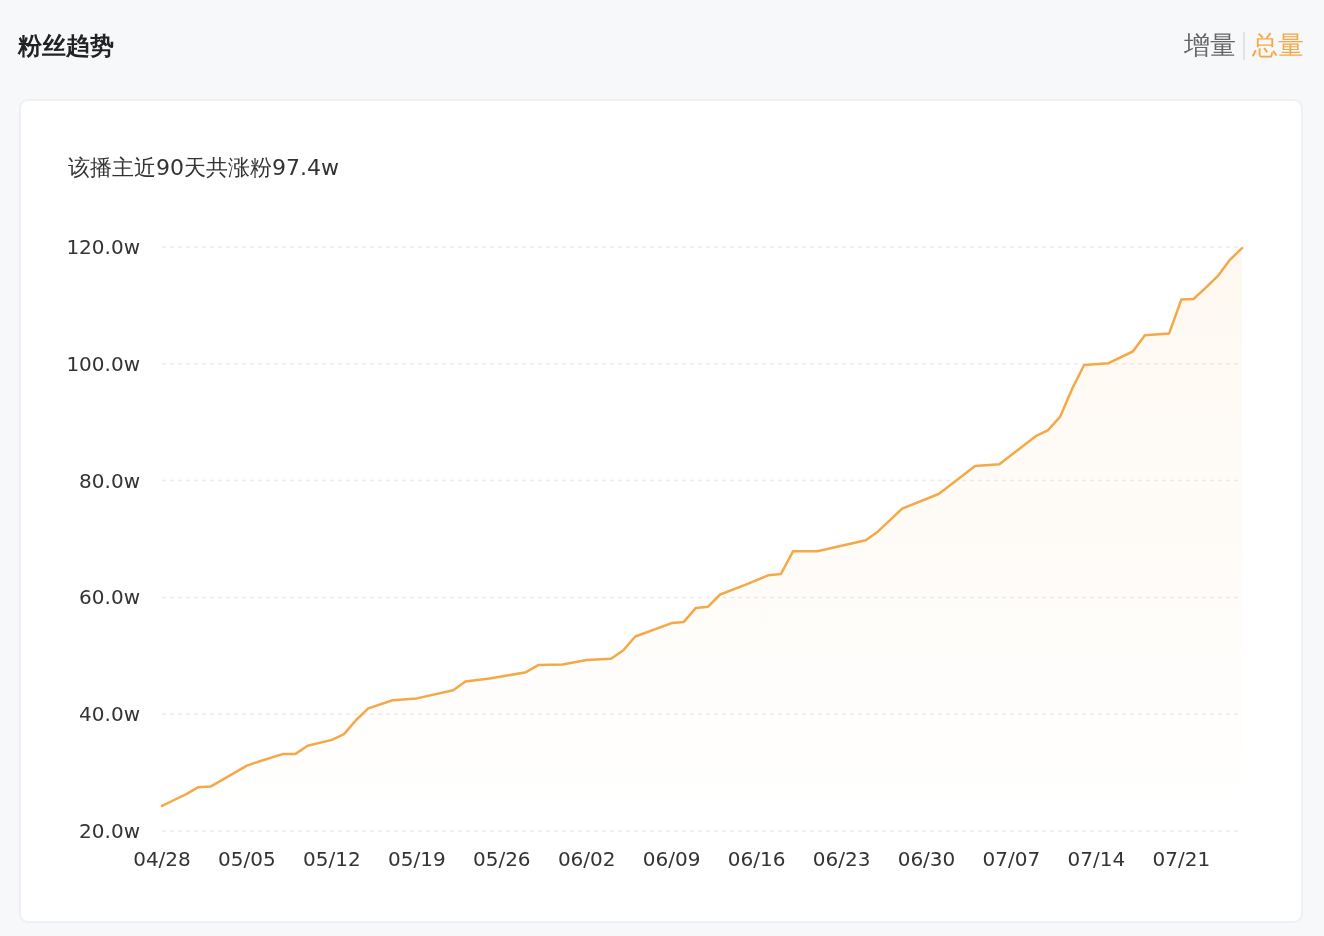 The width and height of the screenshot is (1324, 936). I want to click on y-tick-label: 60.0w, so click(109, 597).